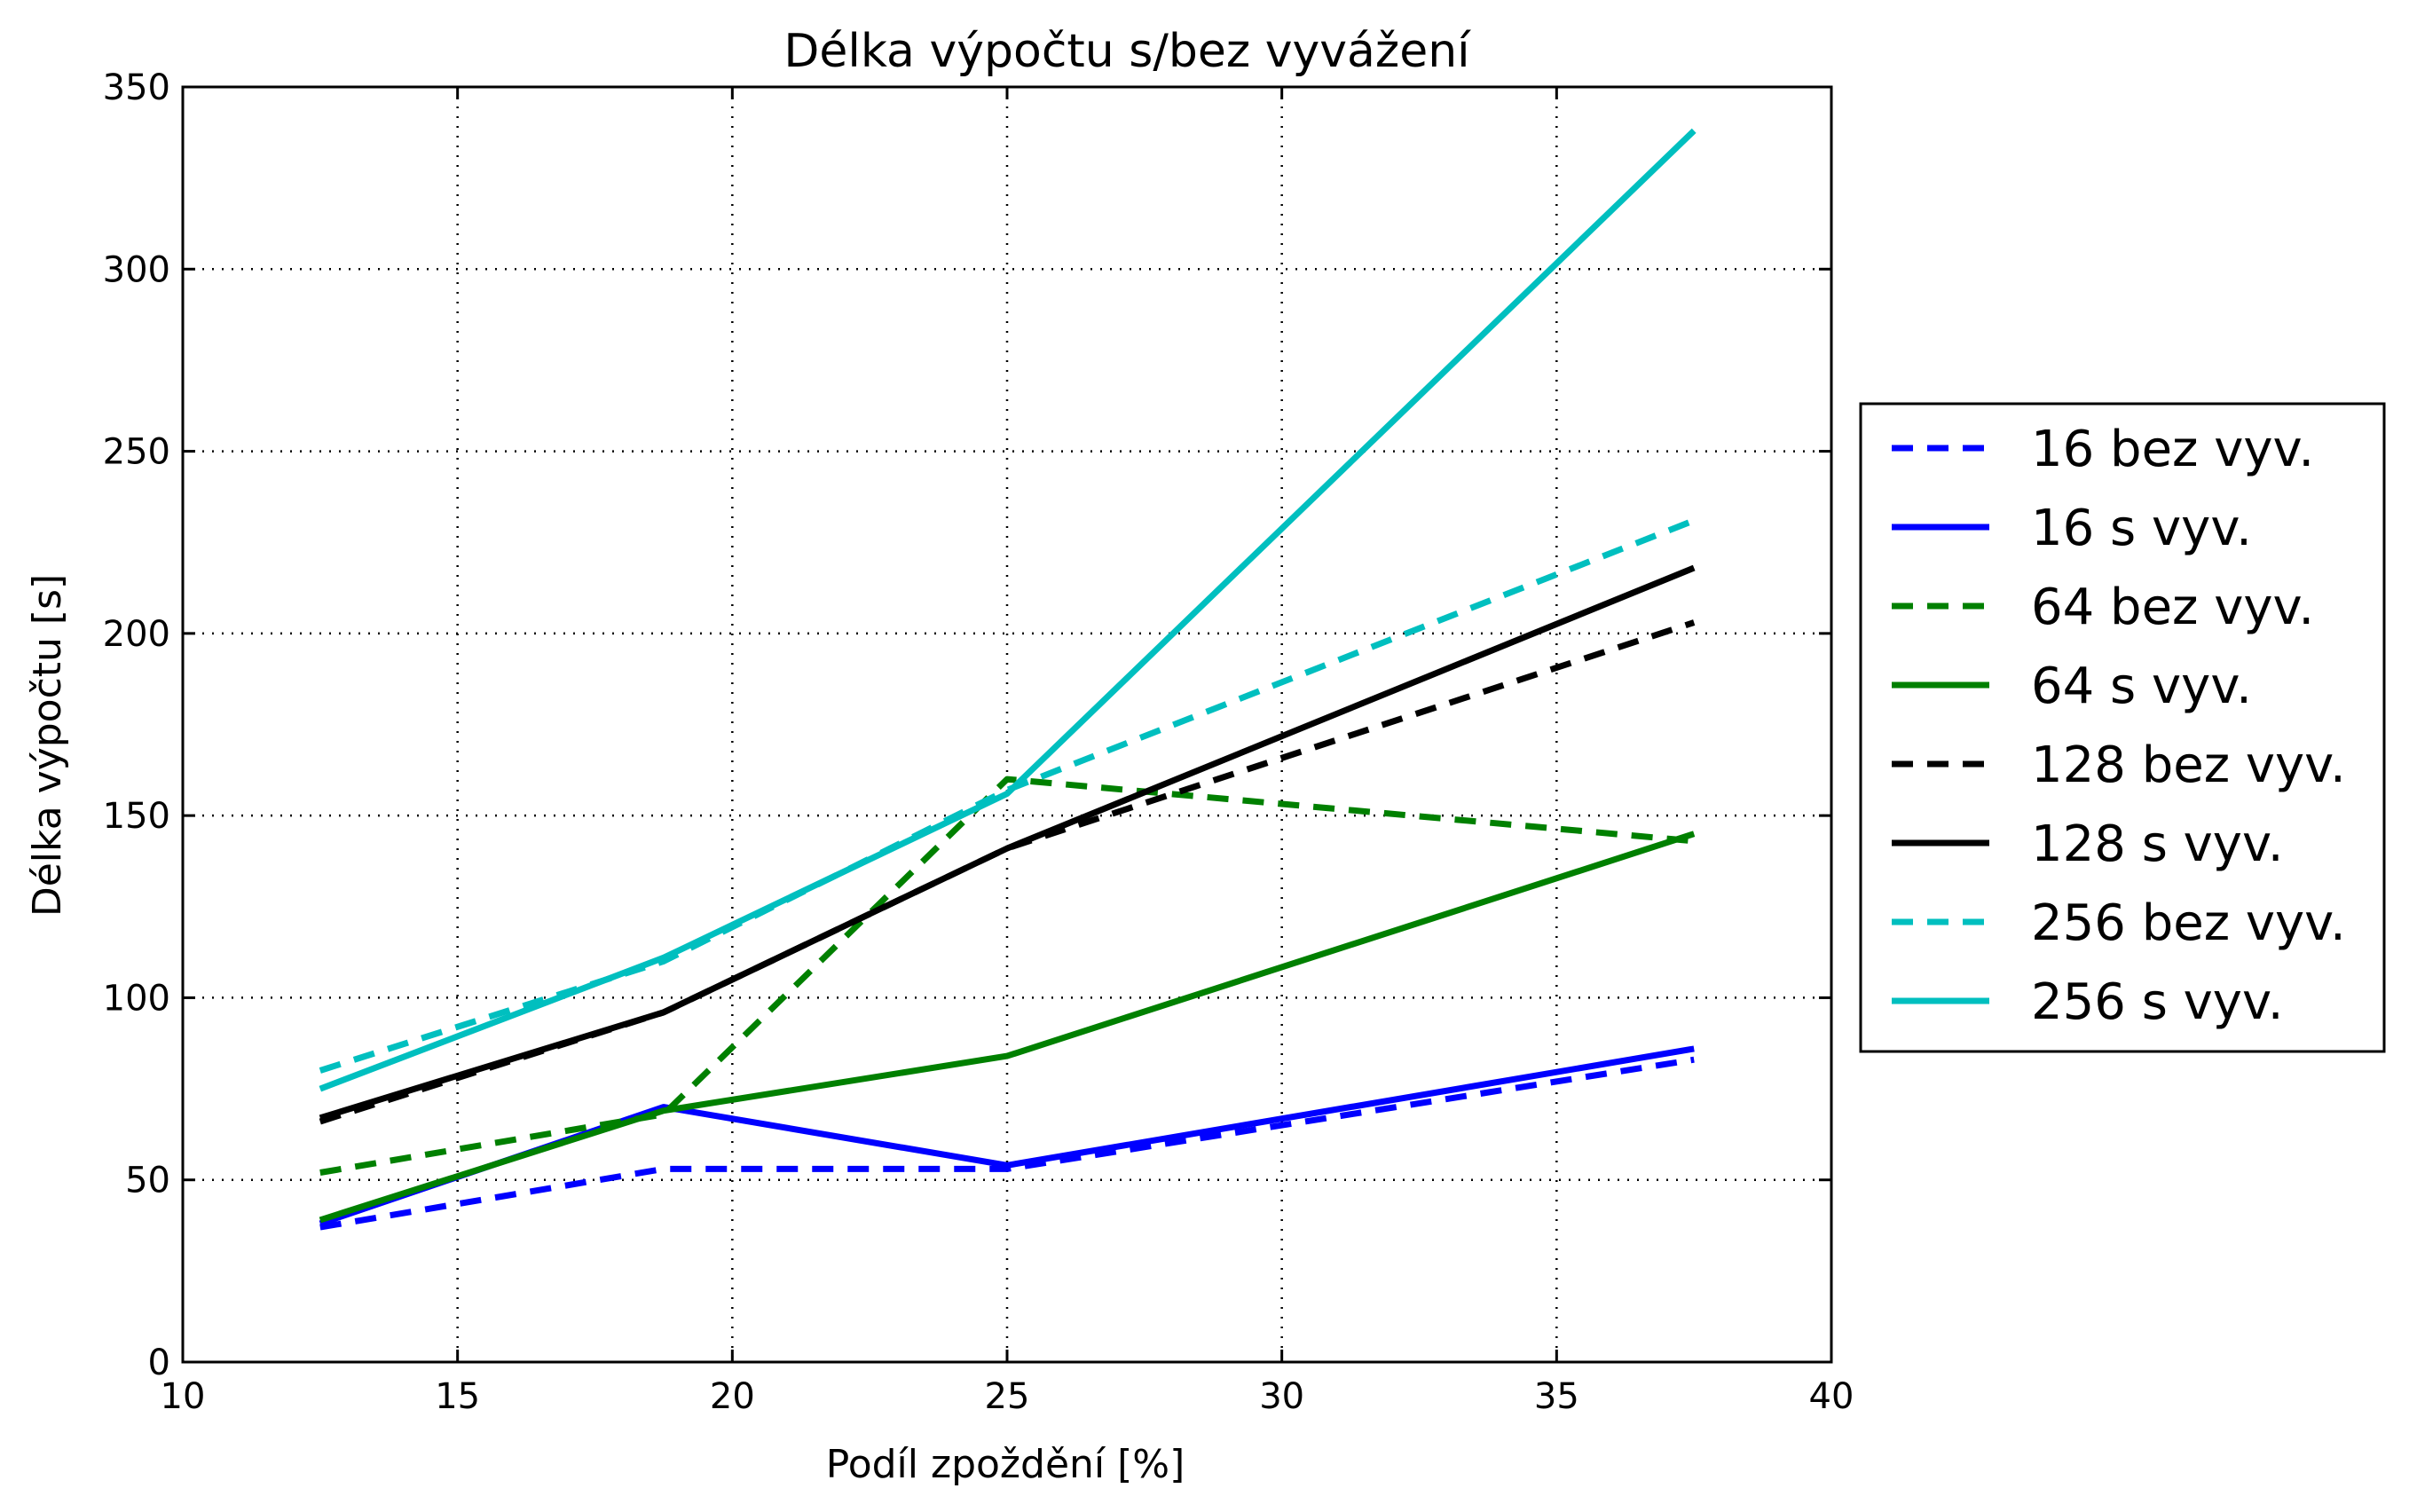 Image resolution: width=2409 pixels, height=1512 pixels. Describe the element at coordinates (136, 999) in the screenshot. I see `y-tick-label: 100` at that location.